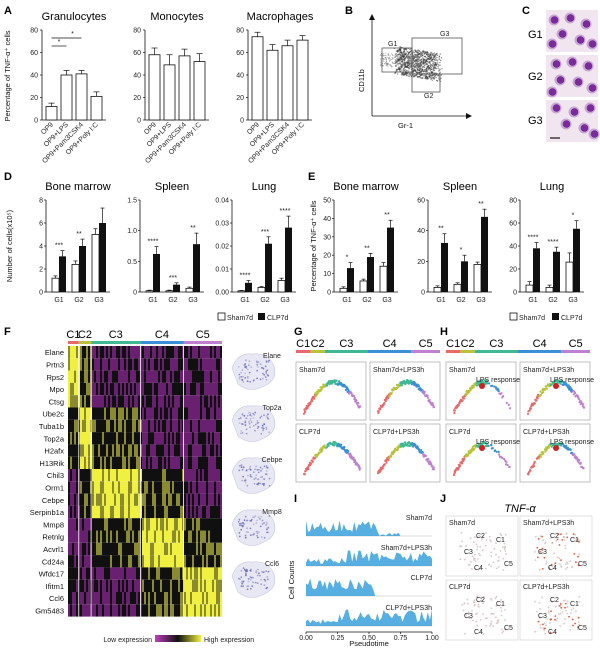 Image resolution: width=600 pixels, height=649 pixels. What do you see at coordinates (582, 628) in the screenshot?
I see `j-cluster-label: C5` at bounding box center [582, 628].